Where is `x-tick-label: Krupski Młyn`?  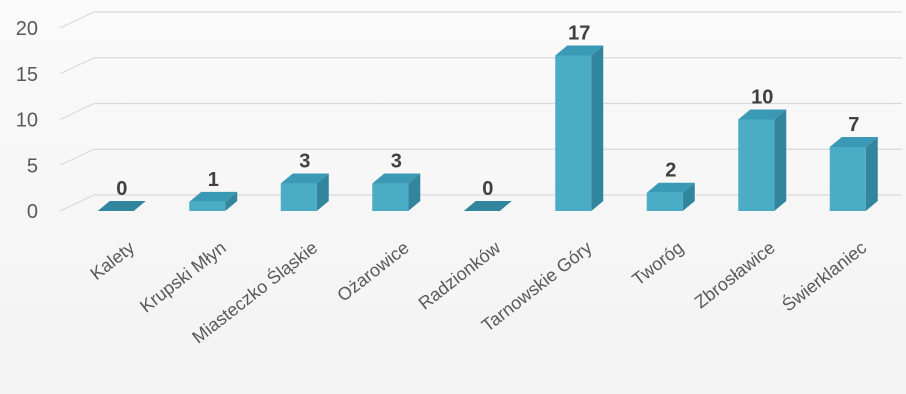
x-tick-label: Krupski Młyn is located at coordinates (183, 276).